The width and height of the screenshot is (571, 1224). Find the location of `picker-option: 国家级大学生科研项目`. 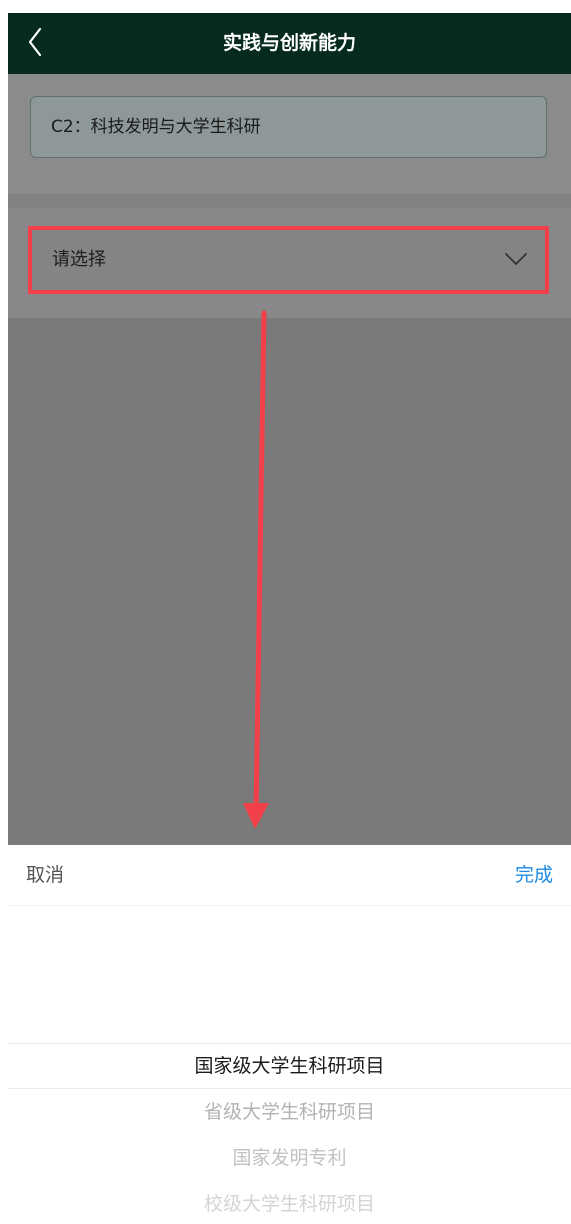

picker-option: 国家级大学生科研项目 is located at coordinates (289, 1066).